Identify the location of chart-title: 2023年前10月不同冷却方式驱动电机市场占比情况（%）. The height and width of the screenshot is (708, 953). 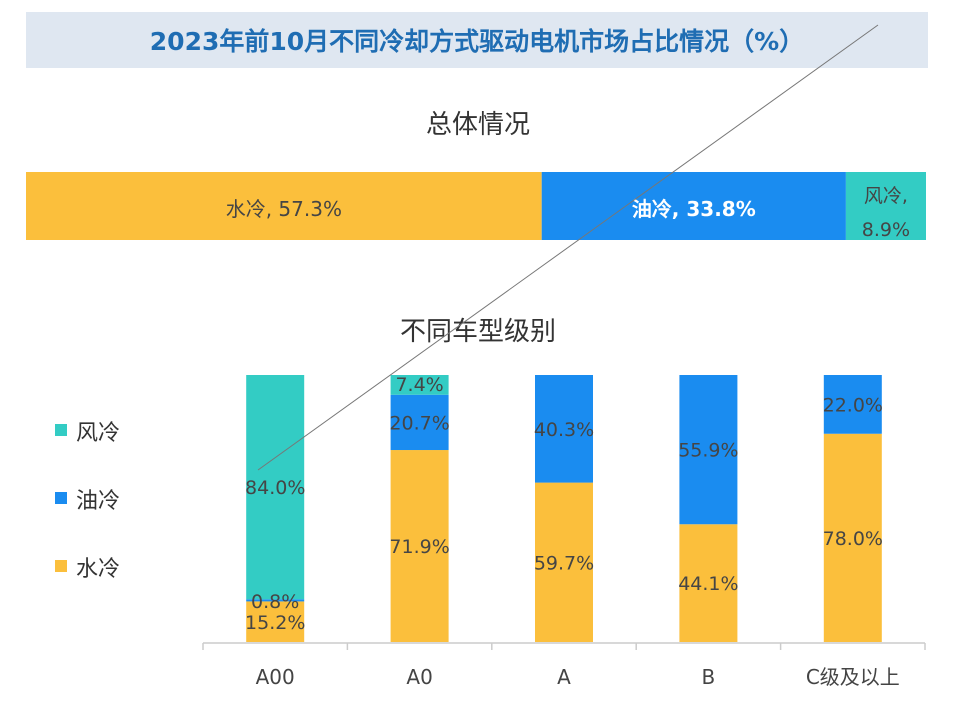
(477, 41).